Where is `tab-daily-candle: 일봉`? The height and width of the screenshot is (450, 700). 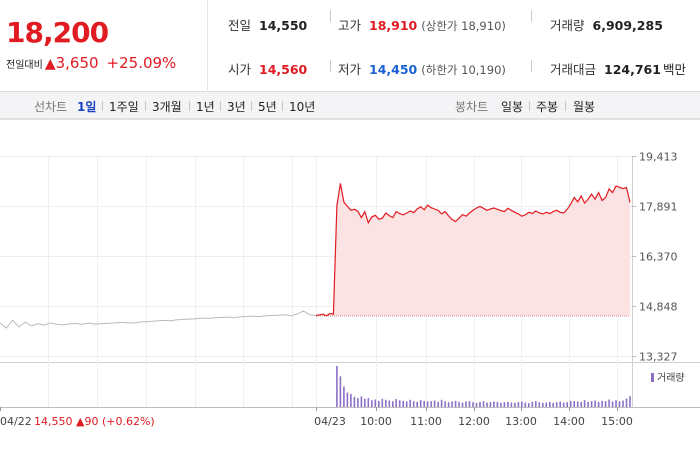 tab-daily-candle: 일봉 is located at coordinates (512, 107).